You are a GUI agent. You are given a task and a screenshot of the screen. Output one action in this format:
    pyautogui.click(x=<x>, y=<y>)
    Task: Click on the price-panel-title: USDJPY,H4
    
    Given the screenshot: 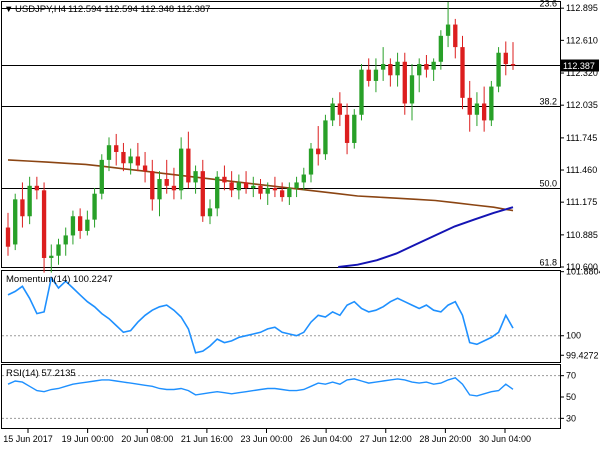 What is the action you would take?
    pyautogui.click(x=40, y=9)
    